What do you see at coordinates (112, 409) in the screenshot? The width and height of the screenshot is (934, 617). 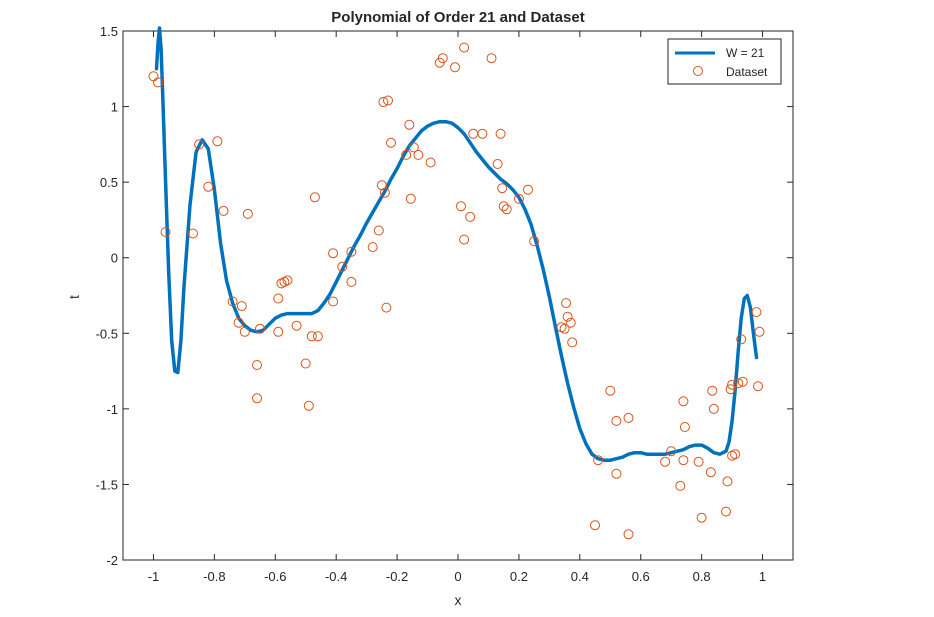 I see `y-tick-label: -1` at bounding box center [112, 409].